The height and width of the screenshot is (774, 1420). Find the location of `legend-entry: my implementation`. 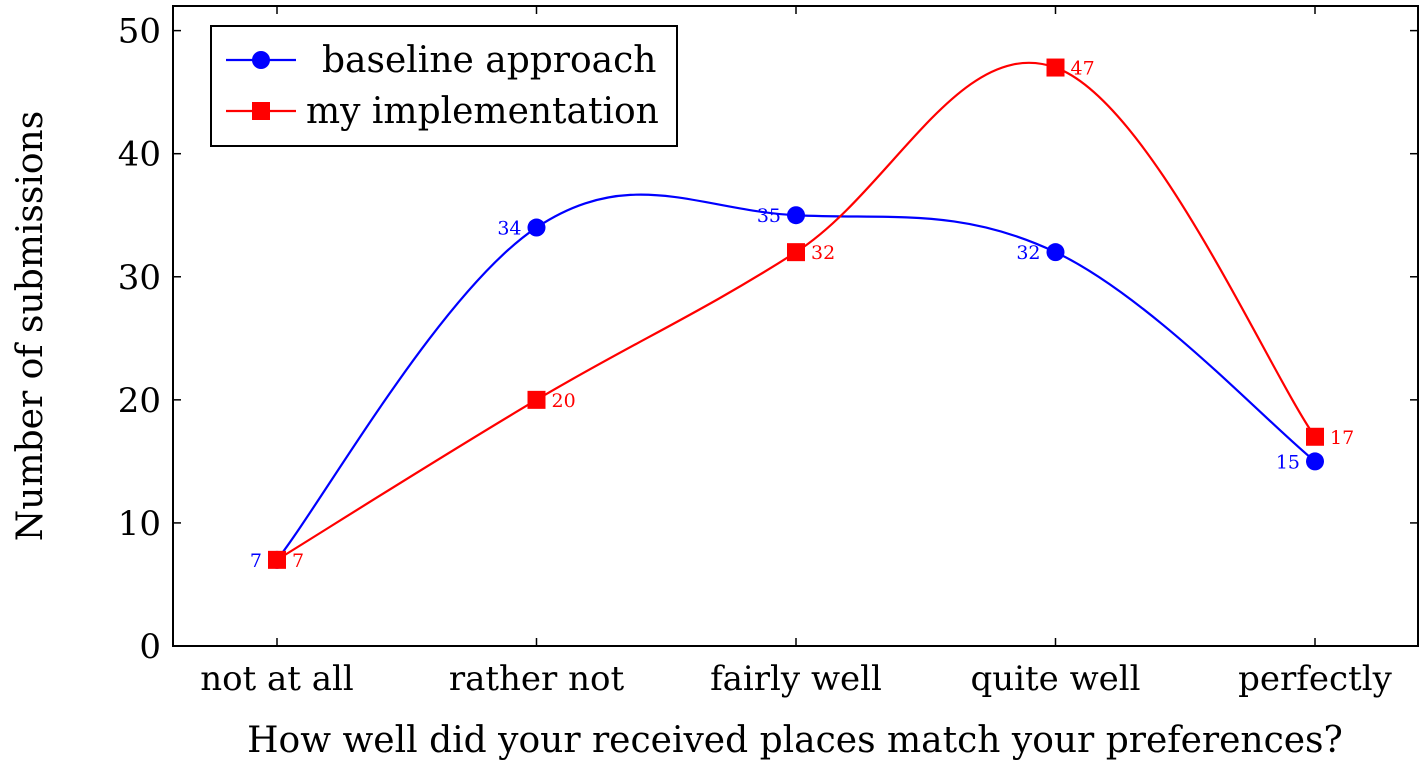

legend-entry: my implementation is located at coordinates (442, 111).